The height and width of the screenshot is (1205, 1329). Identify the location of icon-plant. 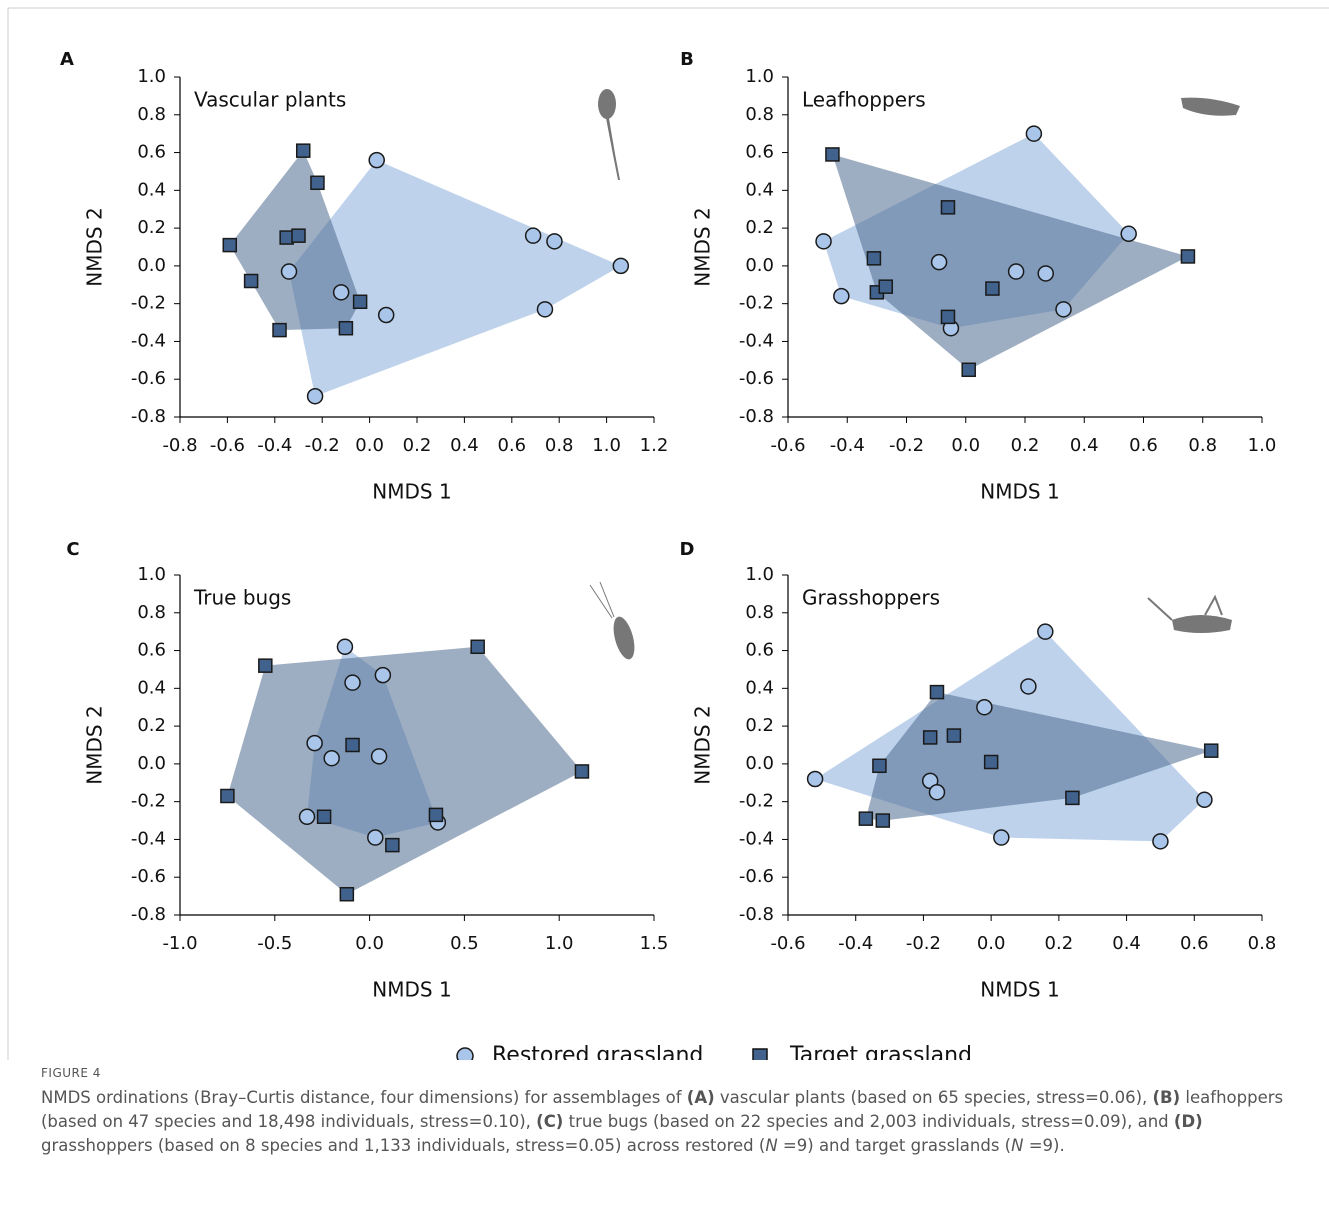
(609, 134).